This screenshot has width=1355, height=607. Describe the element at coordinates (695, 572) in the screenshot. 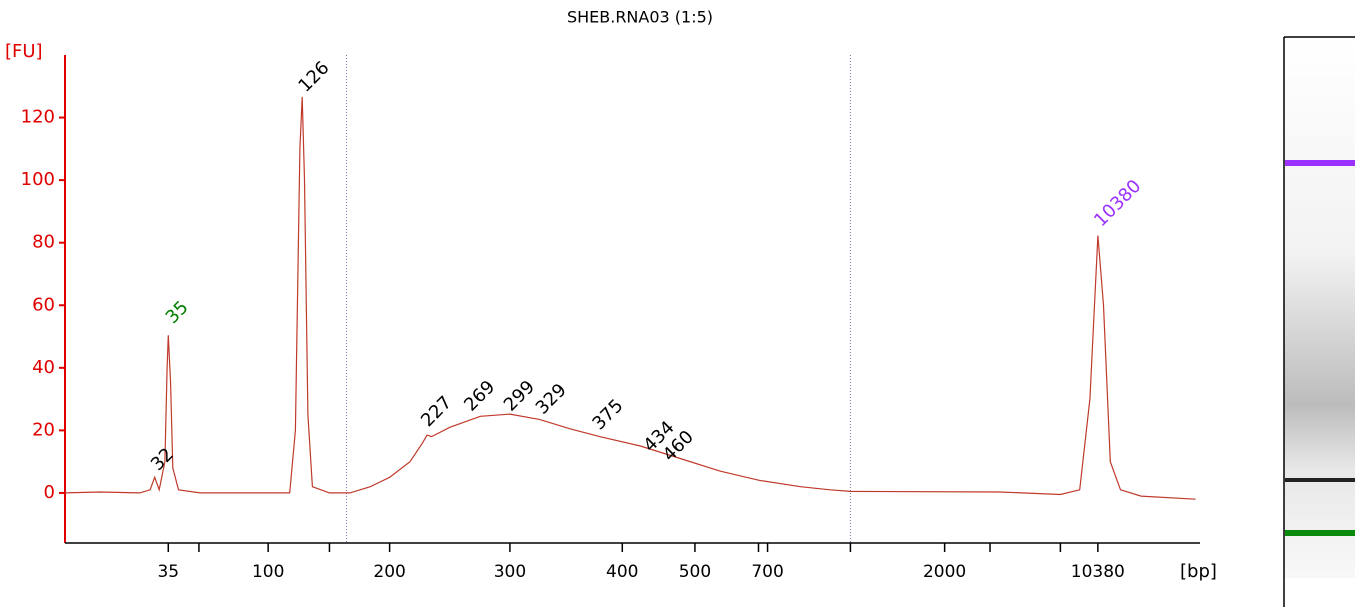

I see `x-tick-label: 500` at that location.